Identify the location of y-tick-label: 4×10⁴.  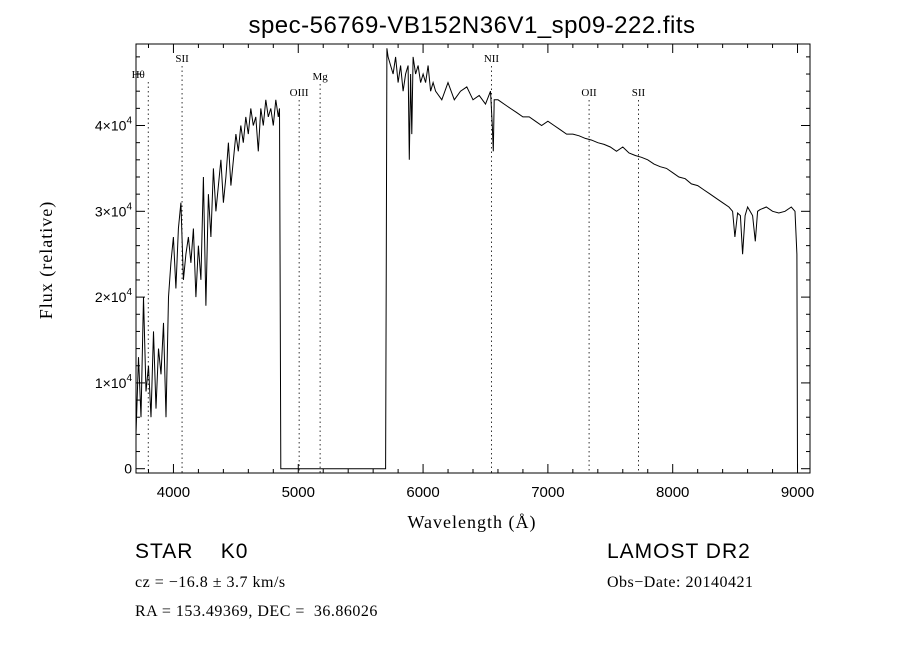
(114, 125).